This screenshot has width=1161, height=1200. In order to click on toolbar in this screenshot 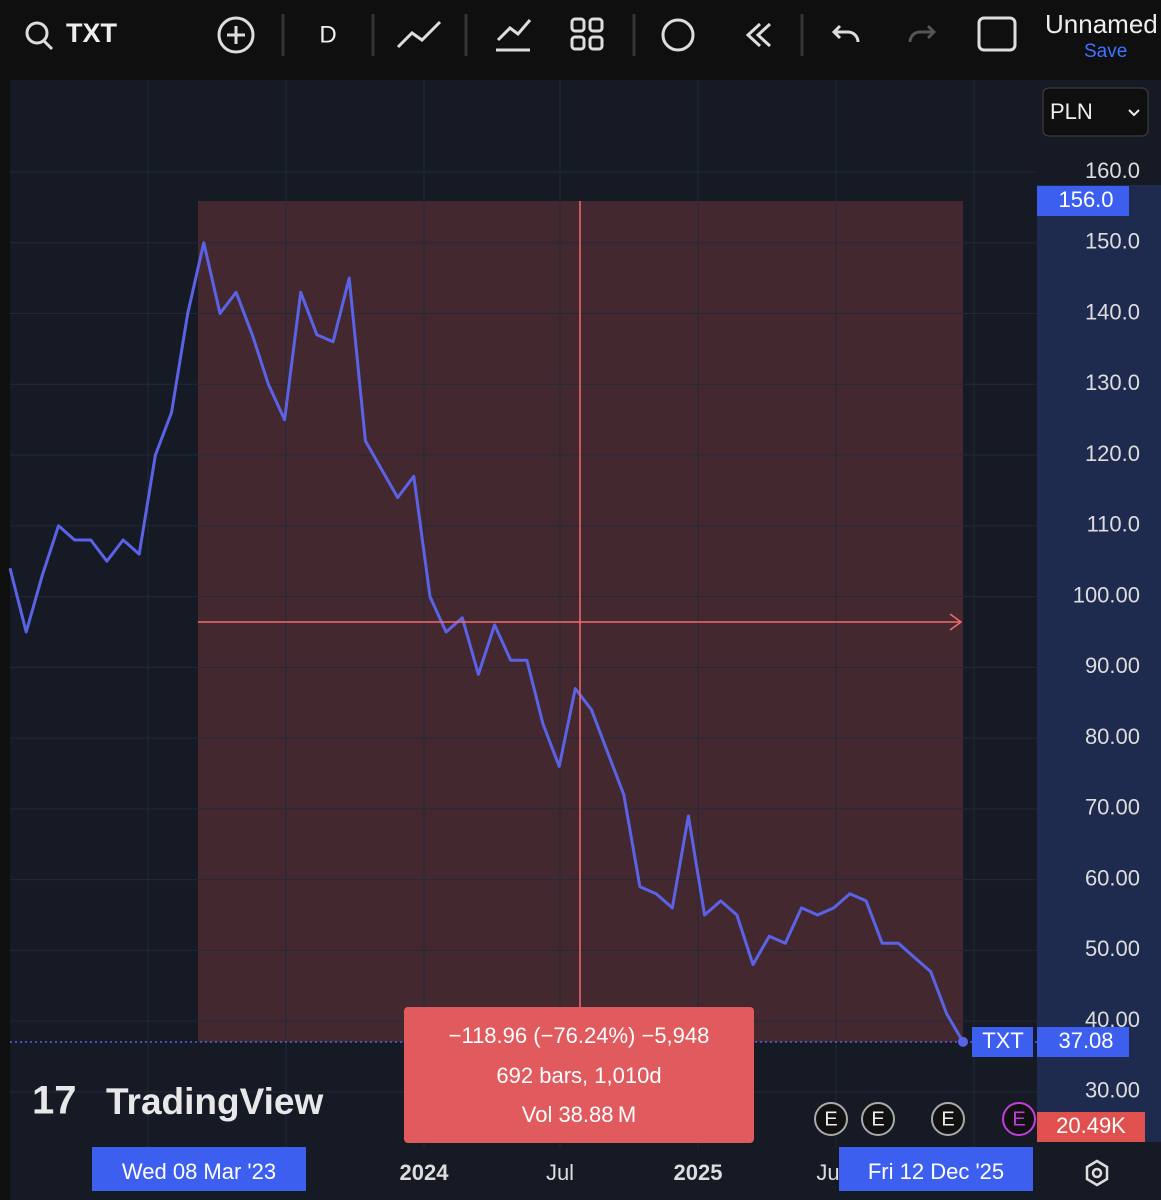, I will do `click(521, 35)`.